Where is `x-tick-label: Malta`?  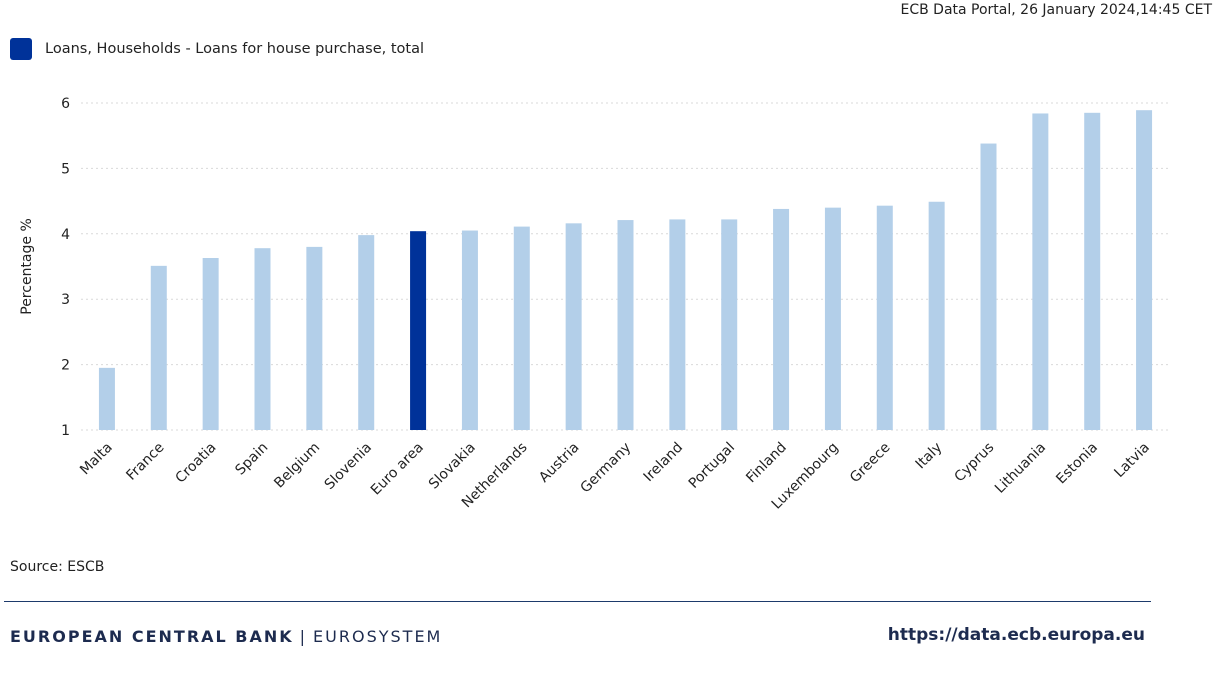
x-tick-label: Malta is located at coordinates (96, 459).